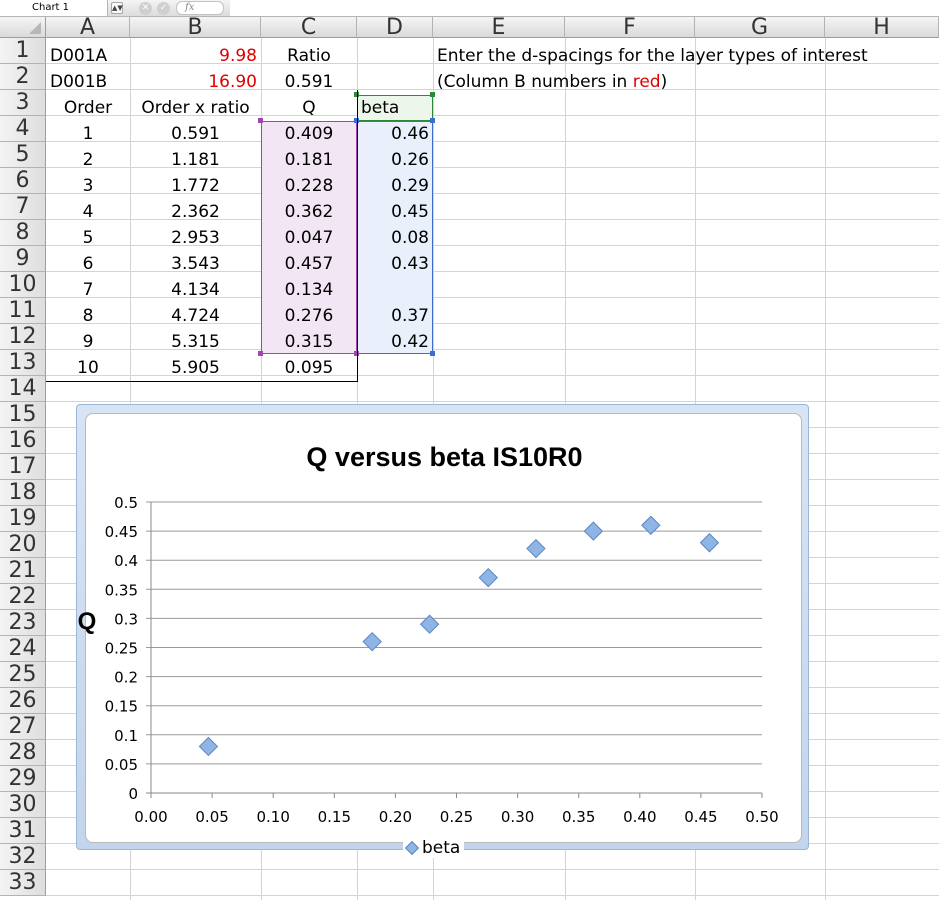 Image resolution: width=939 pixels, height=900 pixels. Describe the element at coordinates (309, 238) in the screenshot. I see `cell-c8: 0.047` at that location.